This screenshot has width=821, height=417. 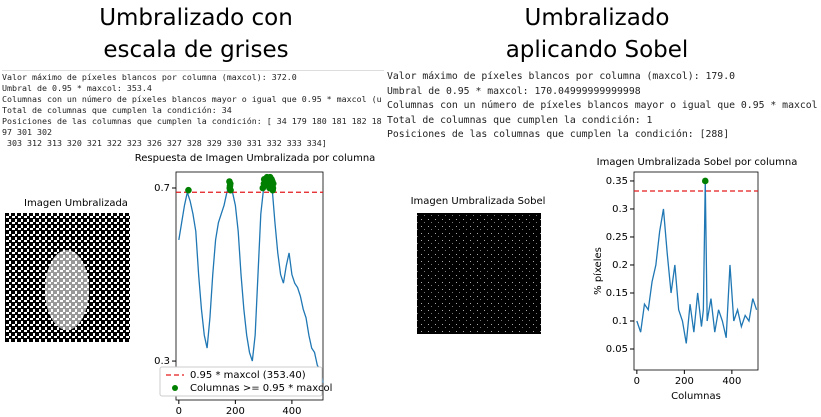 I want to click on heading: Umbralizado con escala de grises, so click(x=196, y=34).